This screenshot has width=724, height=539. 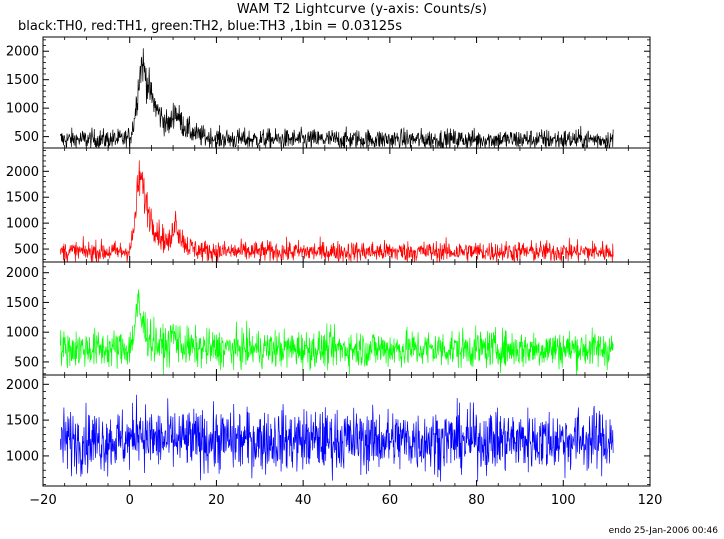 I want to click on x-tick-label: 100, so click(x=563, y=500).